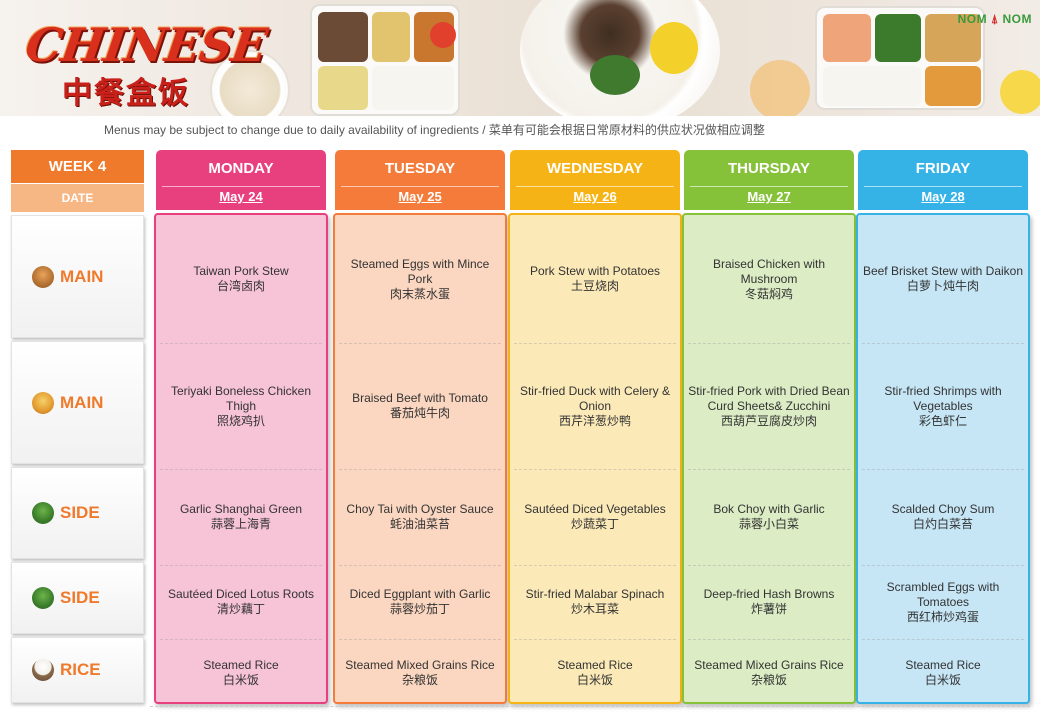  Describe the element at coordinates (594, 286) in the screenshot. I see `menu-item-chinese: 土豆烧肉` at that location.